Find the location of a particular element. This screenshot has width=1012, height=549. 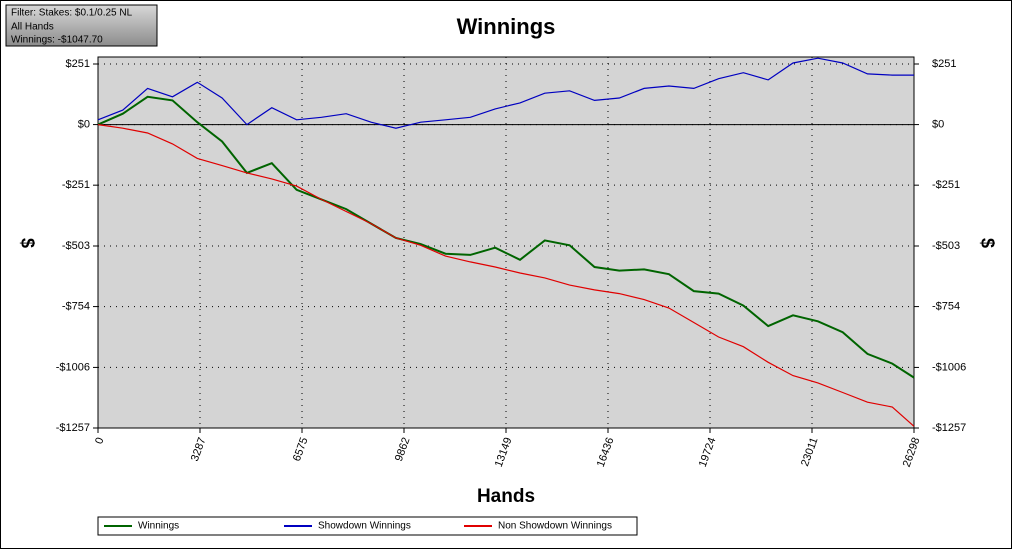

filter-text: All Hands is located at coordinates (32, 27).